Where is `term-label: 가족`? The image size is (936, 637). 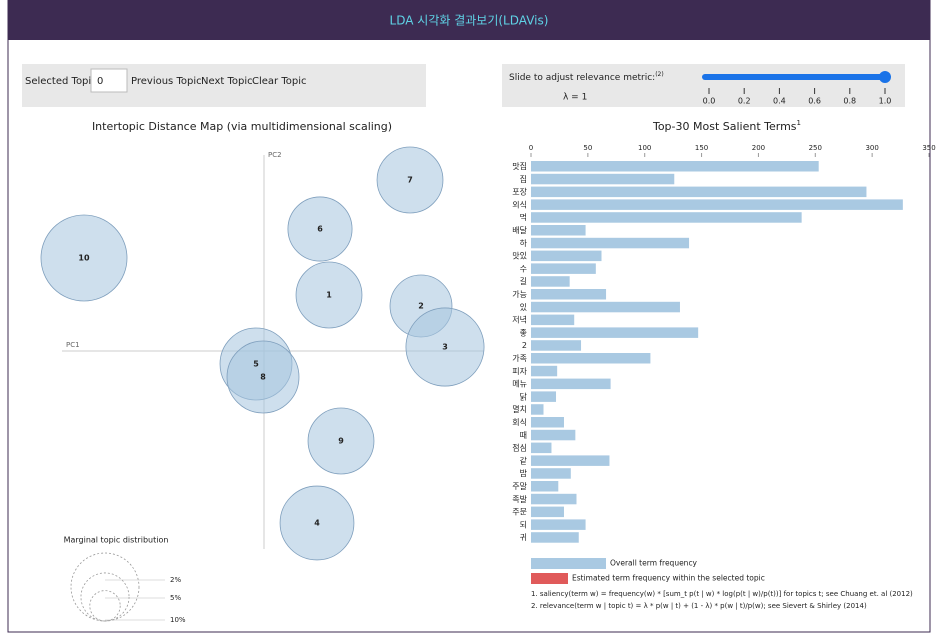
term-label: 가족 is located at coordinates (519, 358).